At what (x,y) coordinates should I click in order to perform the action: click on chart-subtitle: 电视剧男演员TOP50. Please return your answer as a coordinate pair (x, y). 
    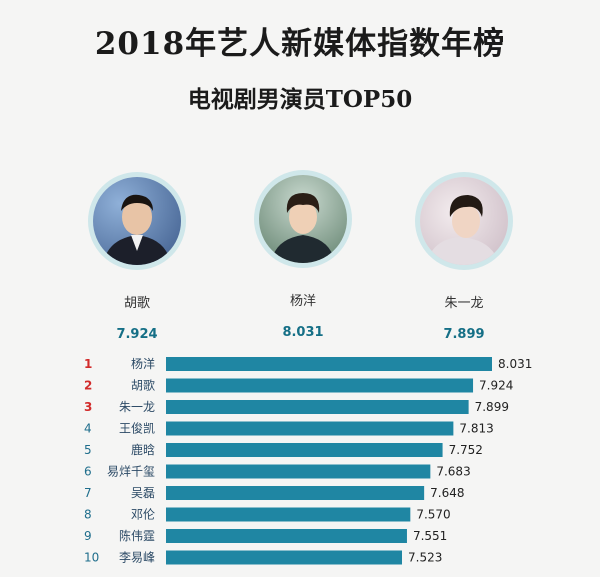
    Looking at the image, I should click on (300, 99).